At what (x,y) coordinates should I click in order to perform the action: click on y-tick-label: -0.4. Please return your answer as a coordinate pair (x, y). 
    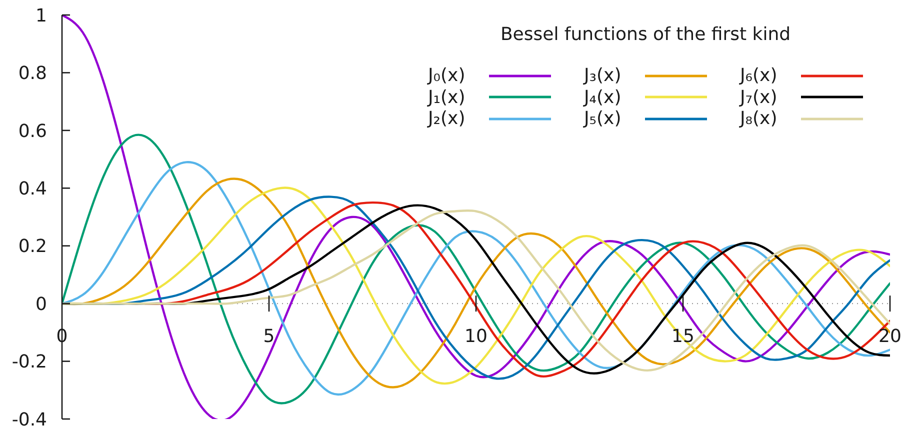
    Looking at the image, I should click on (29, 418).